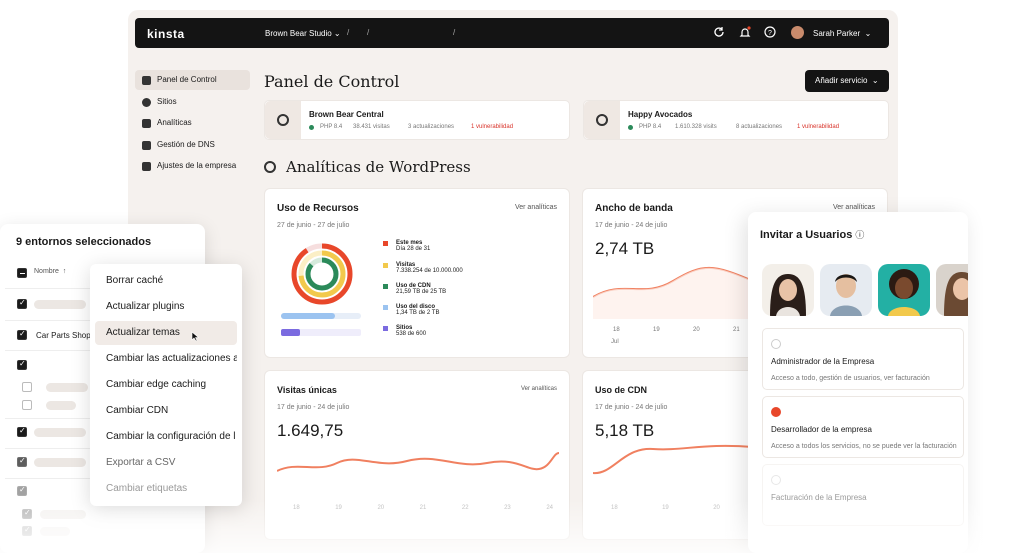 Image resolution: width=1024 pixels, height=553 pixels. What do you see at coordinates (423, 268) in the screenshot?
I see `legend-item: Visitas 7.338.254 de 10.000.000` at bounding box center [423, 268].